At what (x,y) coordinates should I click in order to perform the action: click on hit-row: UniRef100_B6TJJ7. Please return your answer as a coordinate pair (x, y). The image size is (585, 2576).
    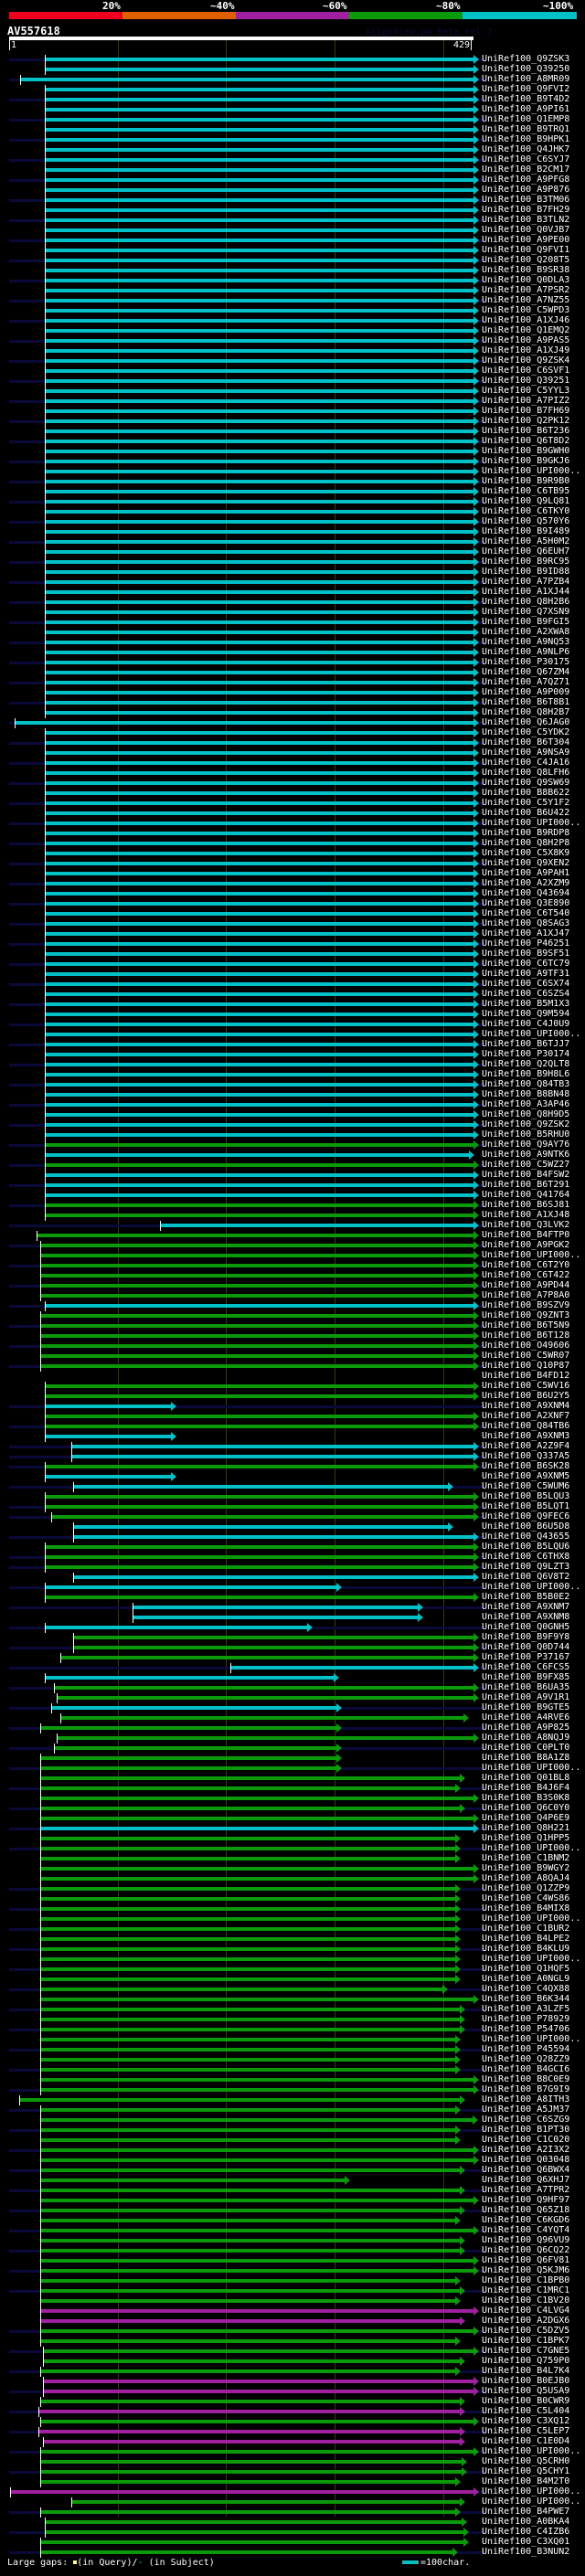
    Looking at the image, I should click on (293, 1044).